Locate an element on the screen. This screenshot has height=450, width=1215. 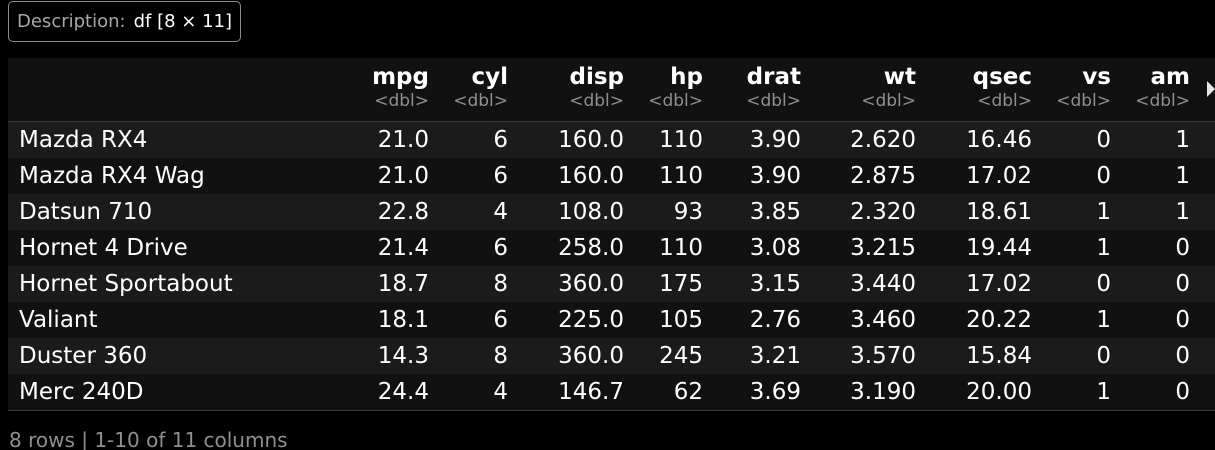
cell-hp: 105 is located at coordinates (681, 320).